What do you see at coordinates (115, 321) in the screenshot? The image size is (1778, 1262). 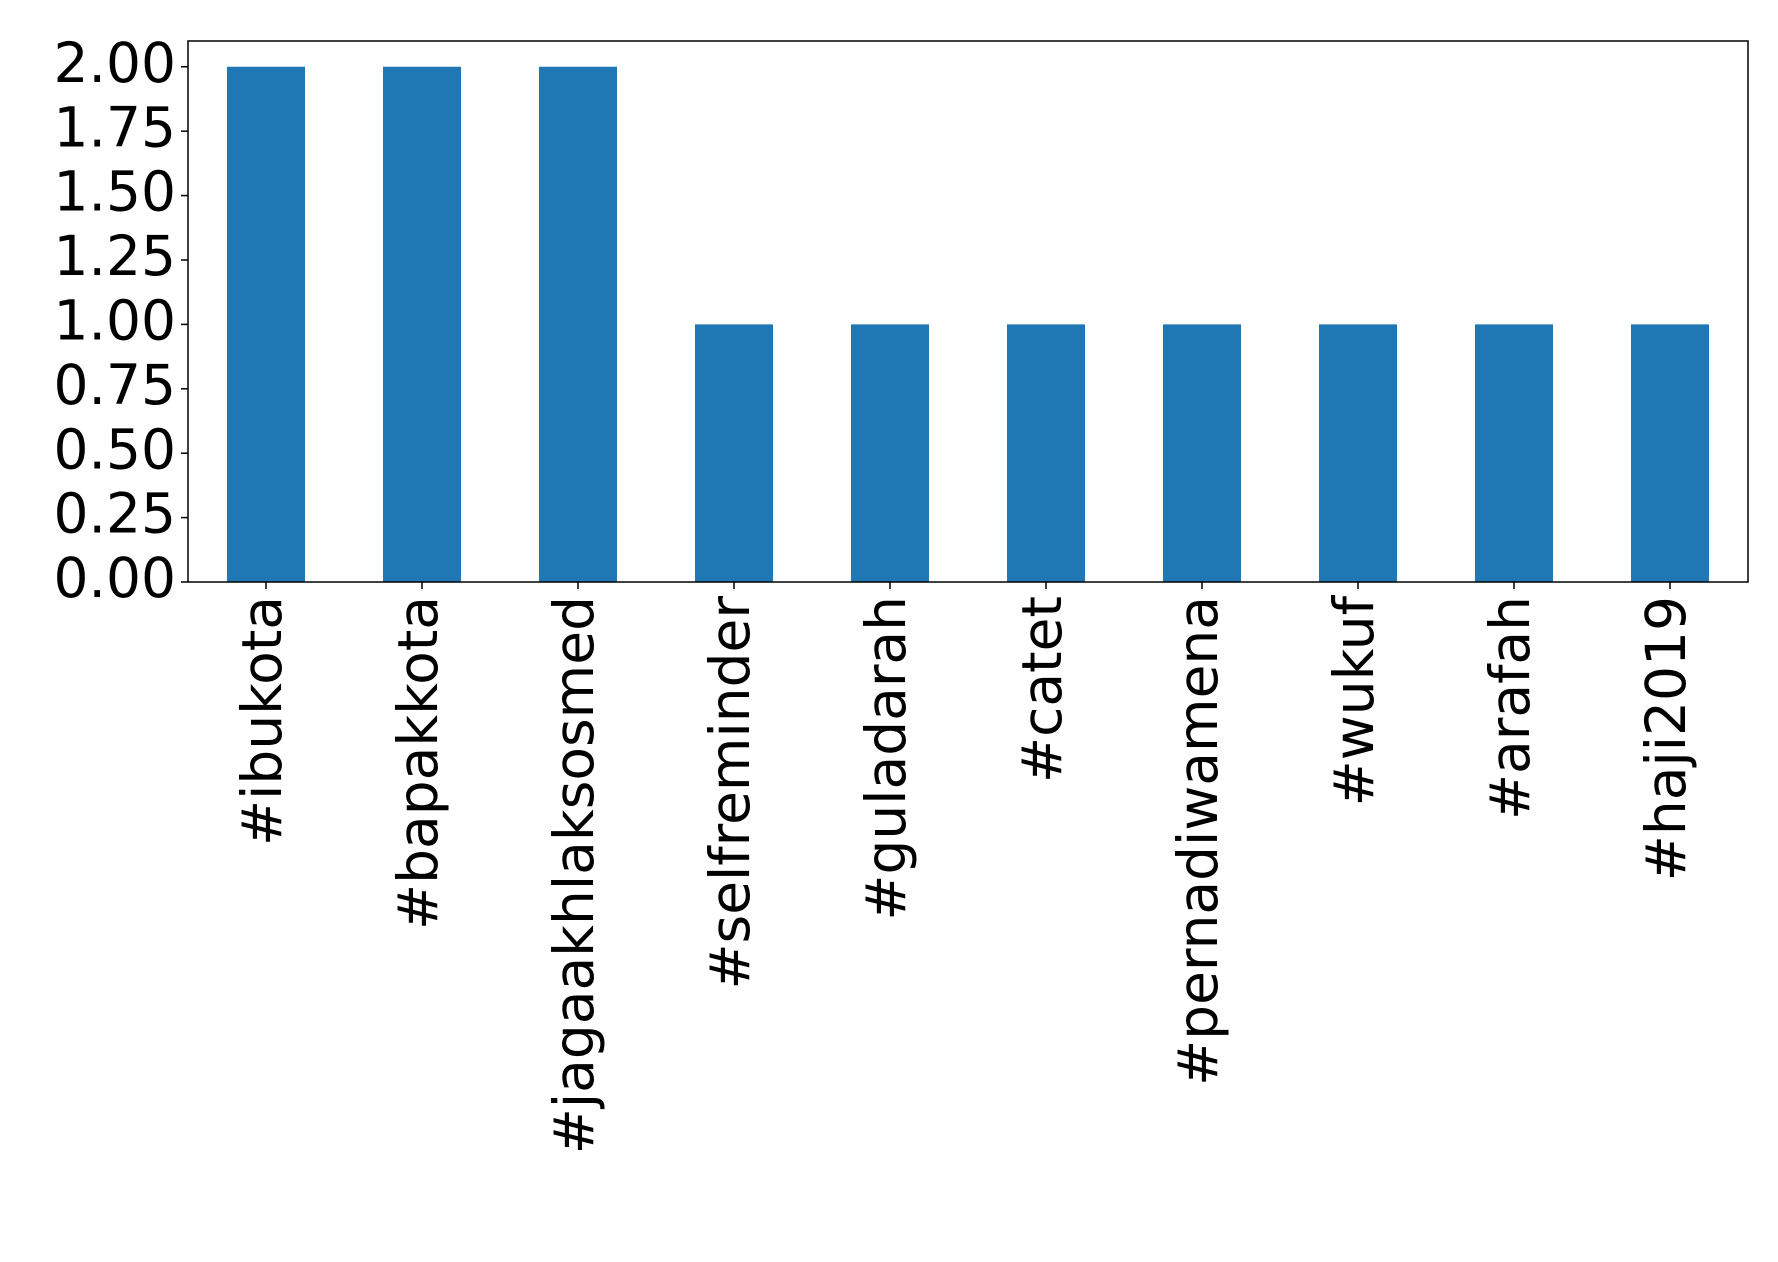 I see `y-tick-label: 1.00` at bounding box center [115, 321].